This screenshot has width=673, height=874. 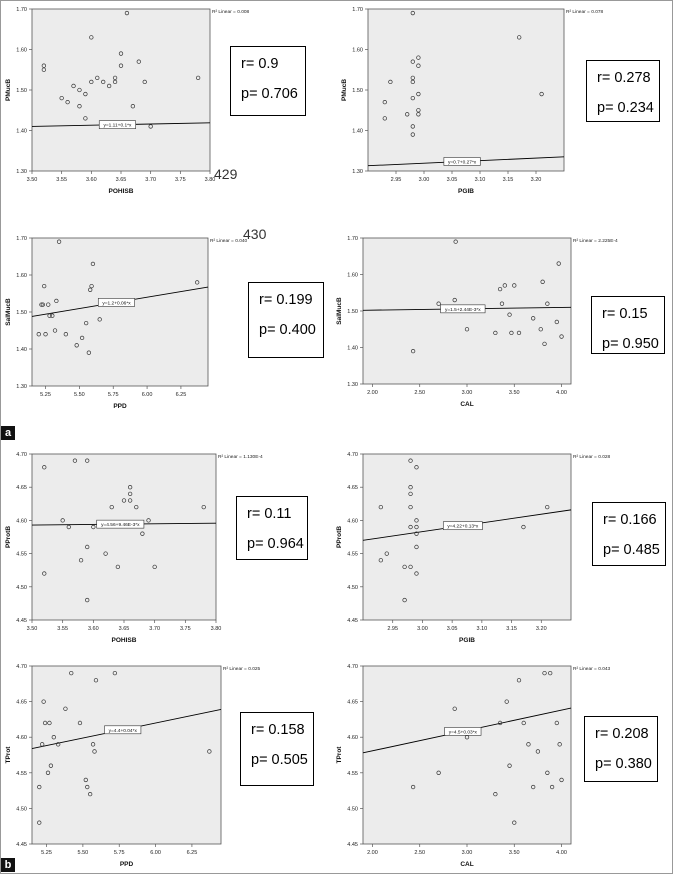 What do you see at coordinates (150, 180) in the screenshot?
I see `x-tick-label: 3.70` at bounding box center [150, 180].